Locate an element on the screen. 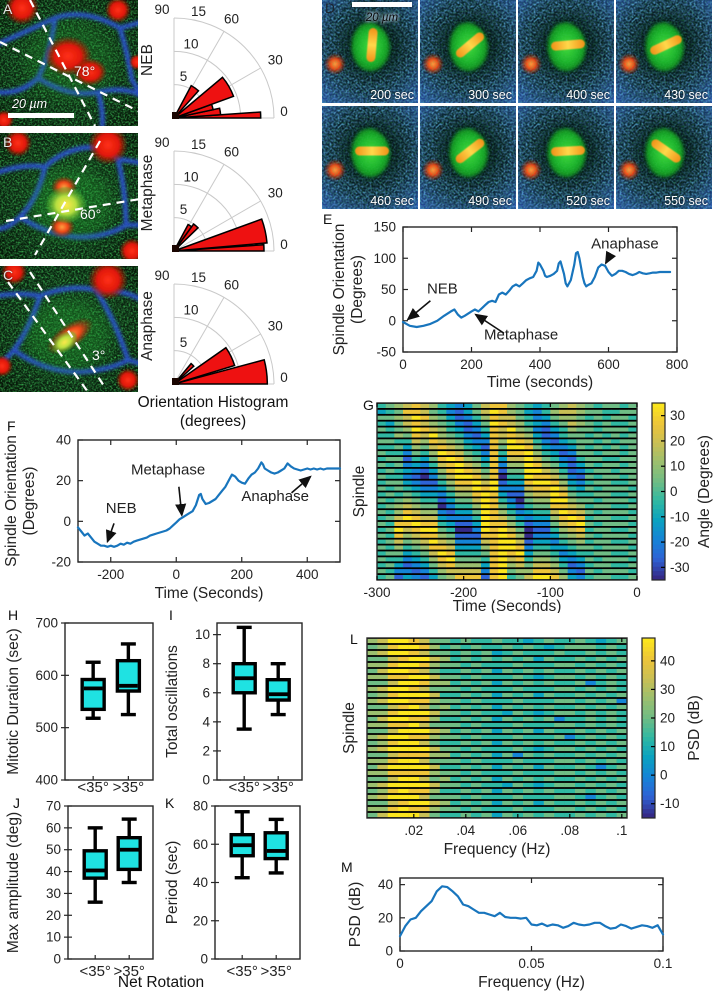  panel-letter-k: K is located at coordinates (170, 803).